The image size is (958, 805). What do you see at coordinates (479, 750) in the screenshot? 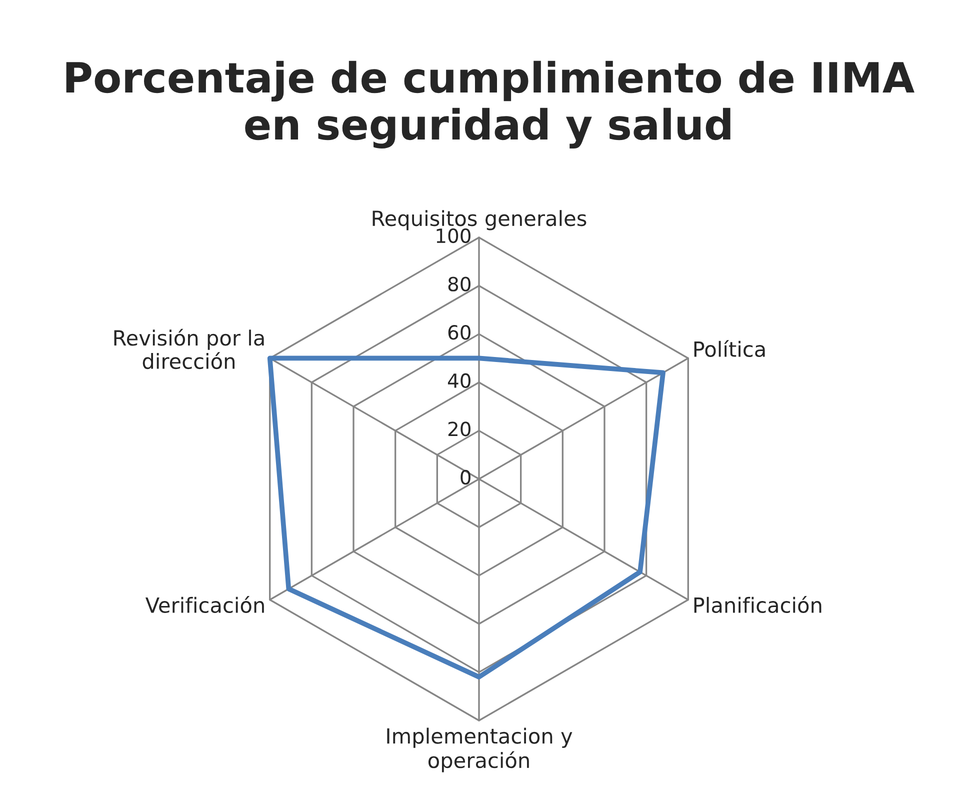
I see `spoke-label: Implementacion y operación` at bounding box center [479, 750].